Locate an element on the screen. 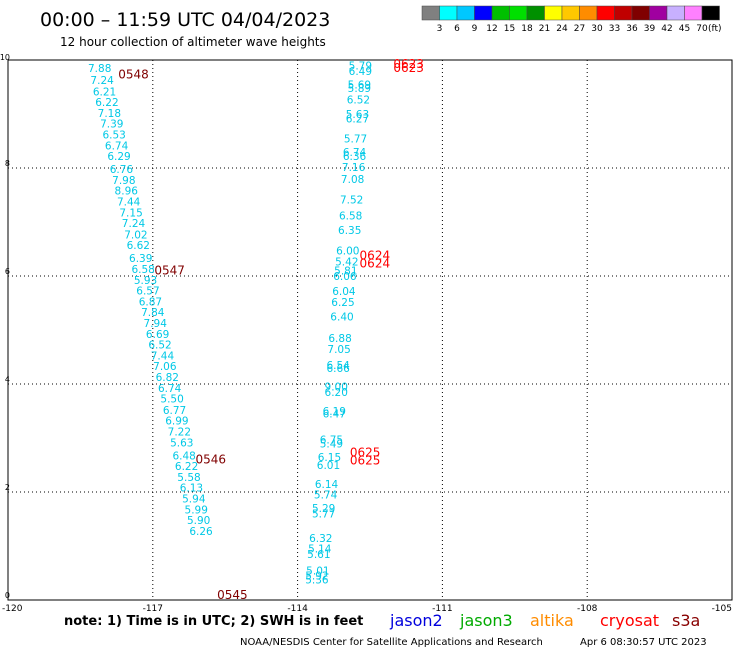 The image size is (740, 650). y-tick-label: 8 is located at coordinates (7, 163).